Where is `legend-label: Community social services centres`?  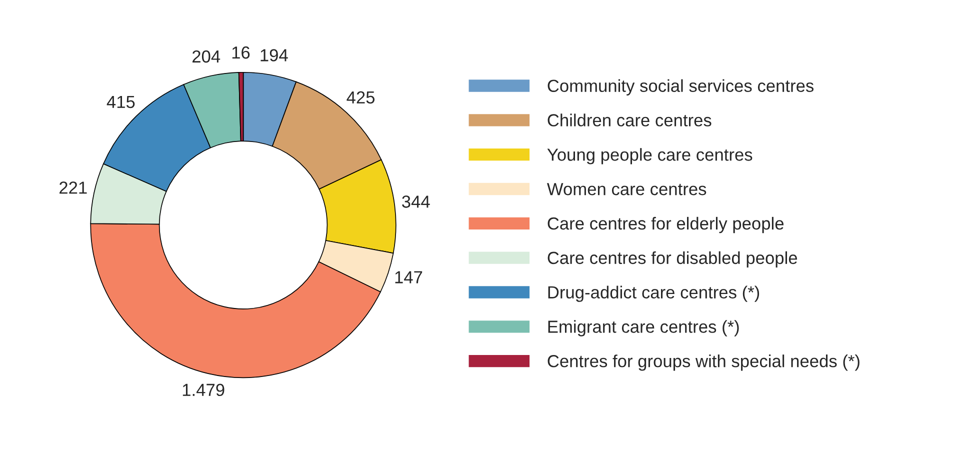 legend-label: Community social services centres is located at coordinates (681, 87).